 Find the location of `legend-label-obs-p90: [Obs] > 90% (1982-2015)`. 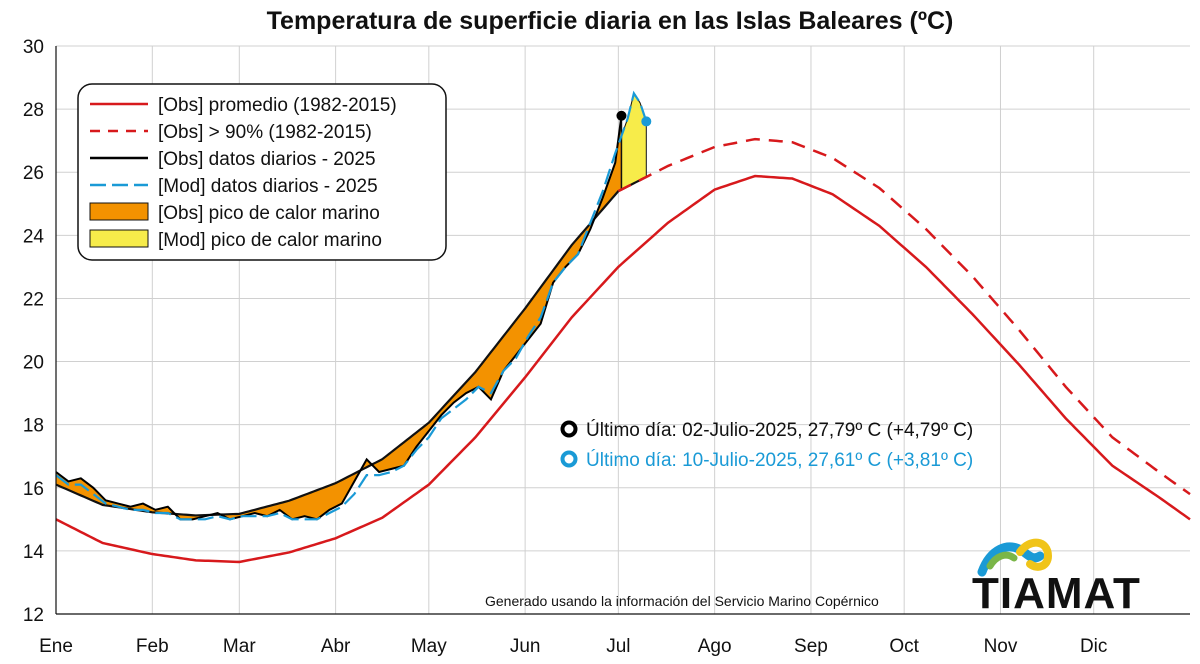

legend-label-obs-p90: [Obs] > 90% (1982-2015) is located at coordinates (265, 132).